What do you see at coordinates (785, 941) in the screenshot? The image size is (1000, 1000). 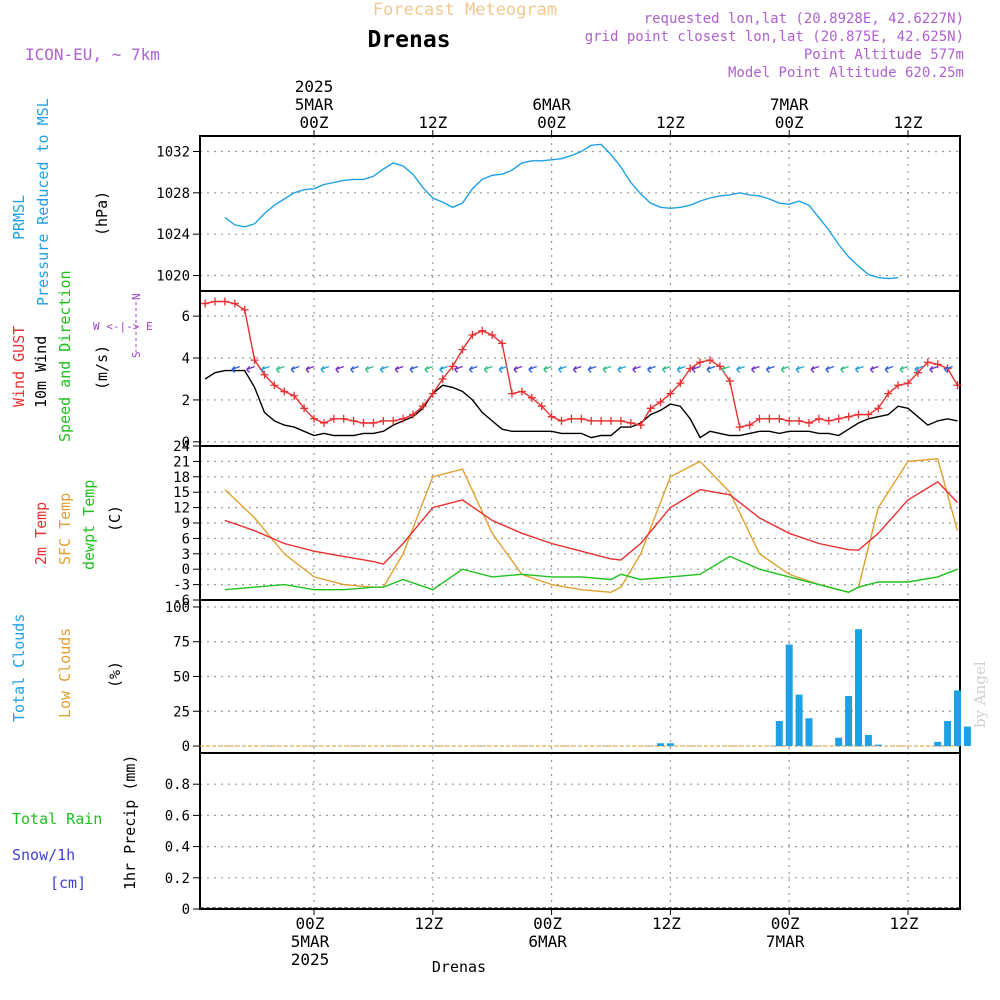 I see `time-label-bottom: 7MAR` at bounding box center [785, 941].